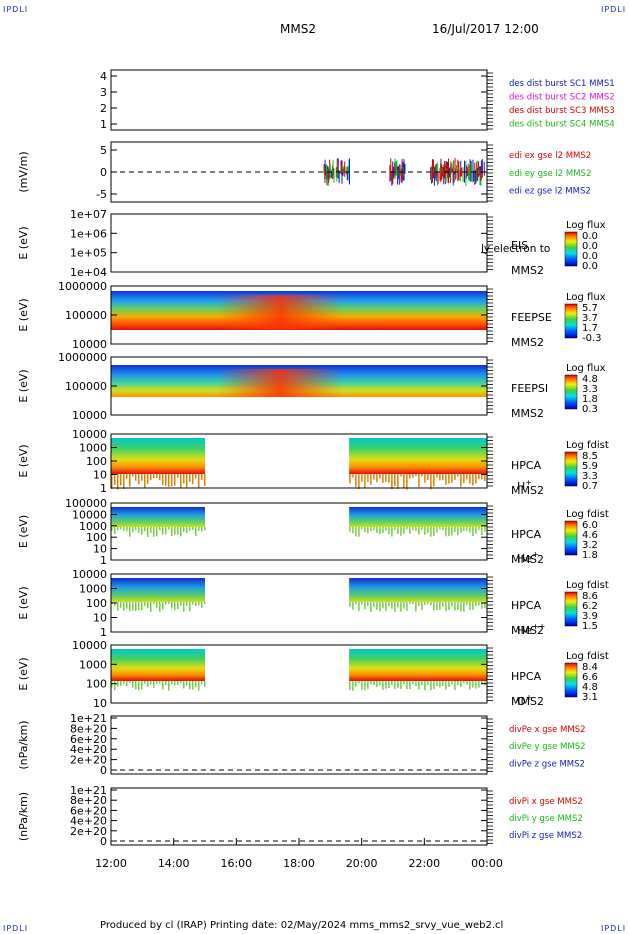  Describe the element at coordinates (88, 800) in the screenshot. I see `y-tick-label: 8e+20` at that location.